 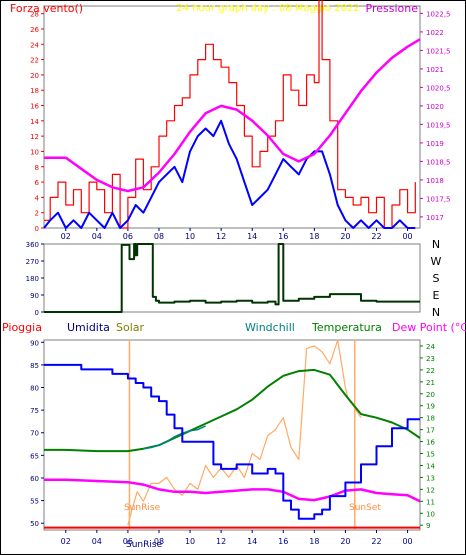 I want to click on series-direzione-vento-line, so click(x=232, y=278).